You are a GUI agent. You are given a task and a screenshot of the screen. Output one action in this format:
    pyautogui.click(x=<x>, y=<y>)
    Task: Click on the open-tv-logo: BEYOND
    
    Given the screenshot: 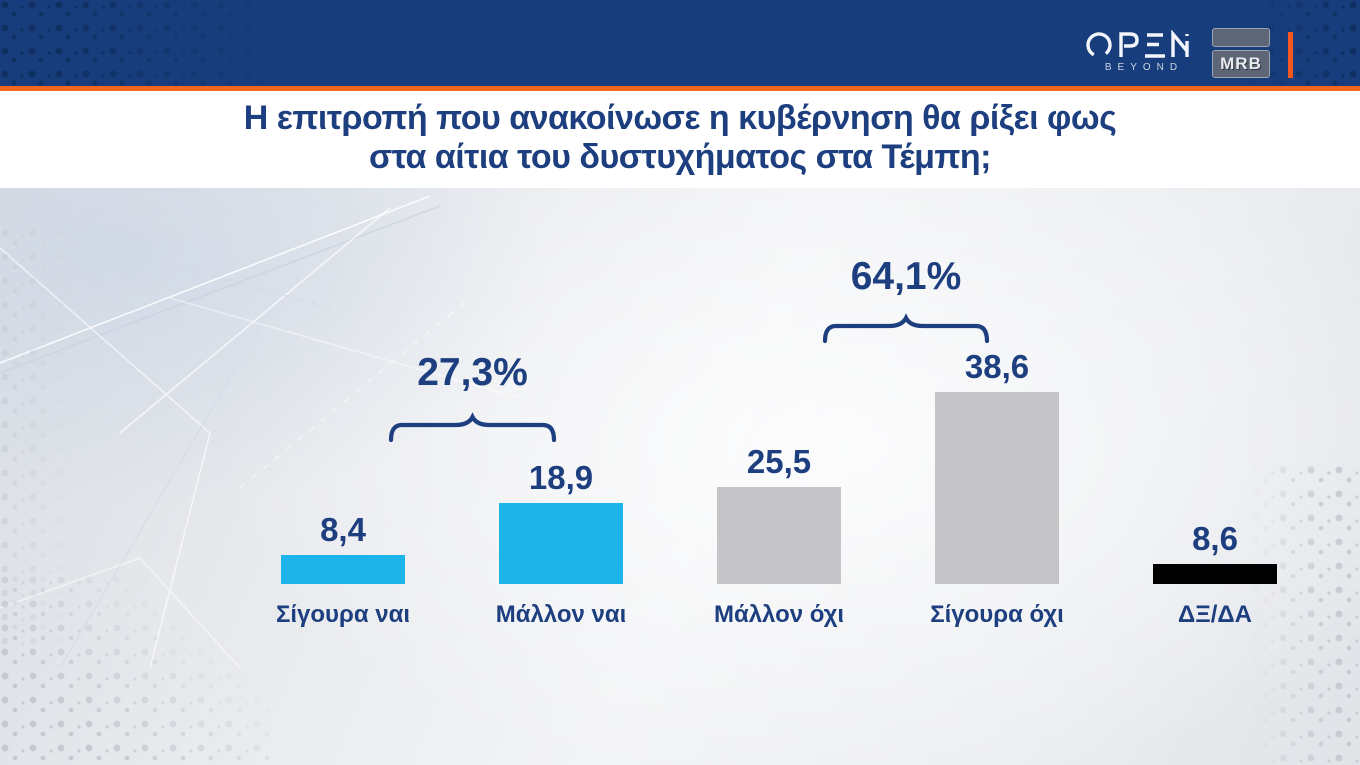 What is the action you would take?
    pyautogui.click(x=1141, y=54)
    